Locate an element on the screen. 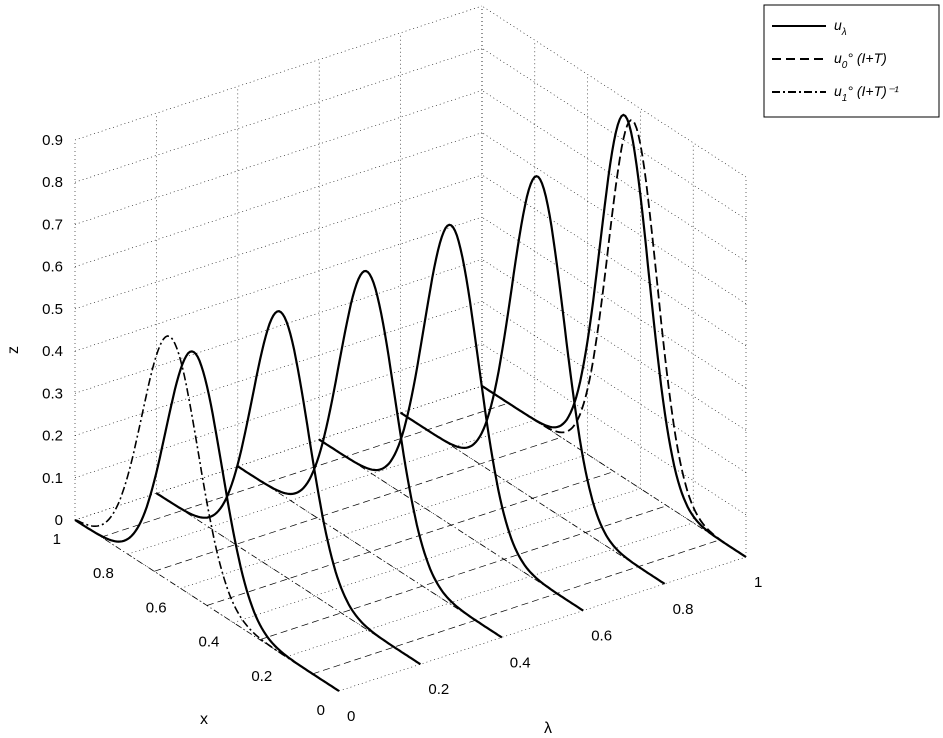  lambda-tick-label: 0 is located at coordinates (351, 716).